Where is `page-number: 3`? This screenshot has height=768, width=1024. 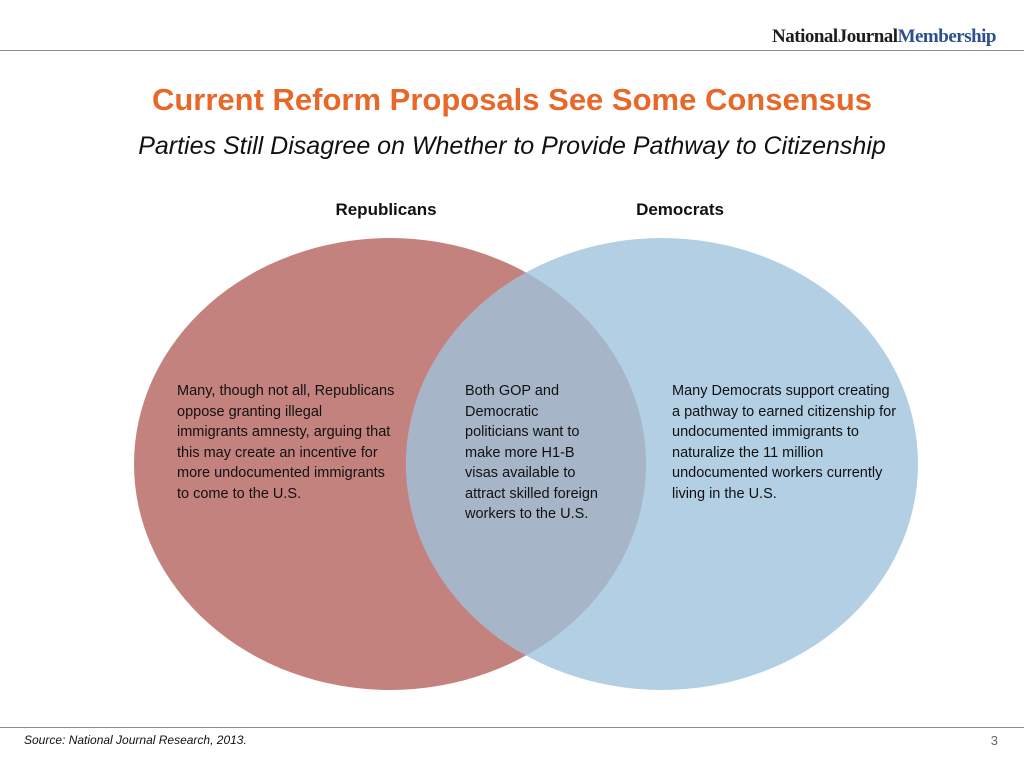
page-number: 3 is located at coordinates (994, 740).